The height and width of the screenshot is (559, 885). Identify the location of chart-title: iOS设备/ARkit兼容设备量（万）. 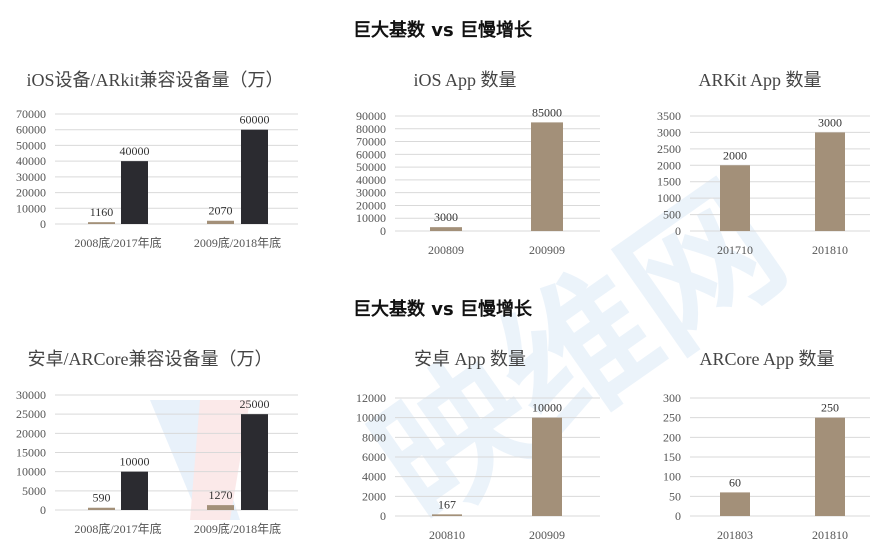
(154, 80).